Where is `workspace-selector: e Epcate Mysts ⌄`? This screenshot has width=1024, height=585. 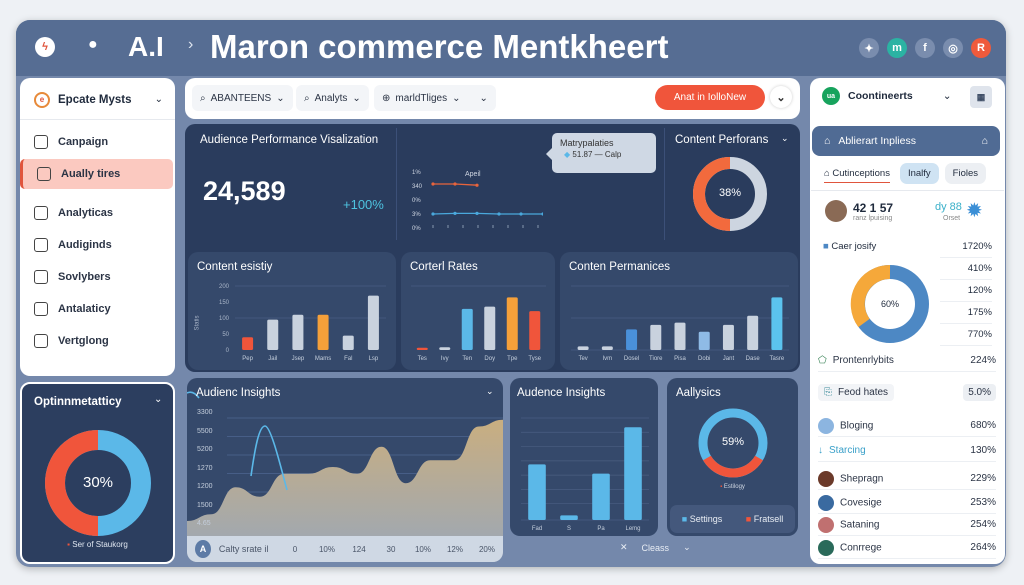
workspace-selector: e Epcate Mysts ⌄ is located at coordinates (97, 100).